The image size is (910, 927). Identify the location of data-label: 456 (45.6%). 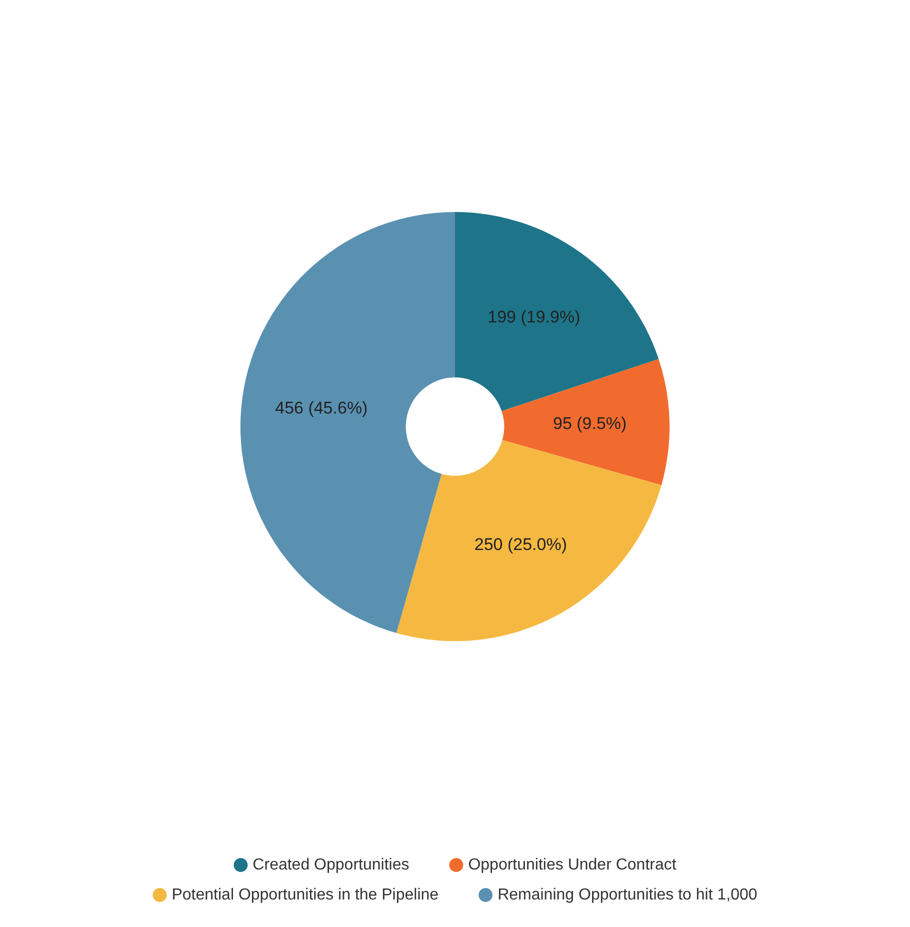
(321, 408).